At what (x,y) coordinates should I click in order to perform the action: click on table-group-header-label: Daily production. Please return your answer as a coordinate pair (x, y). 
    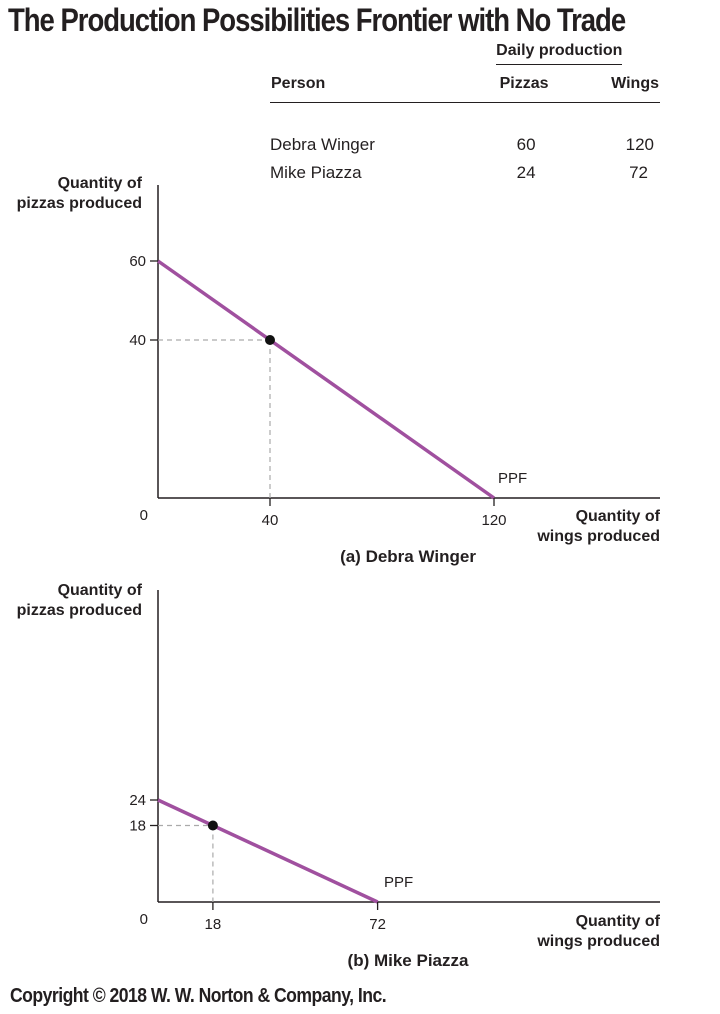
    Looking at the image, I should click on (559, 53).